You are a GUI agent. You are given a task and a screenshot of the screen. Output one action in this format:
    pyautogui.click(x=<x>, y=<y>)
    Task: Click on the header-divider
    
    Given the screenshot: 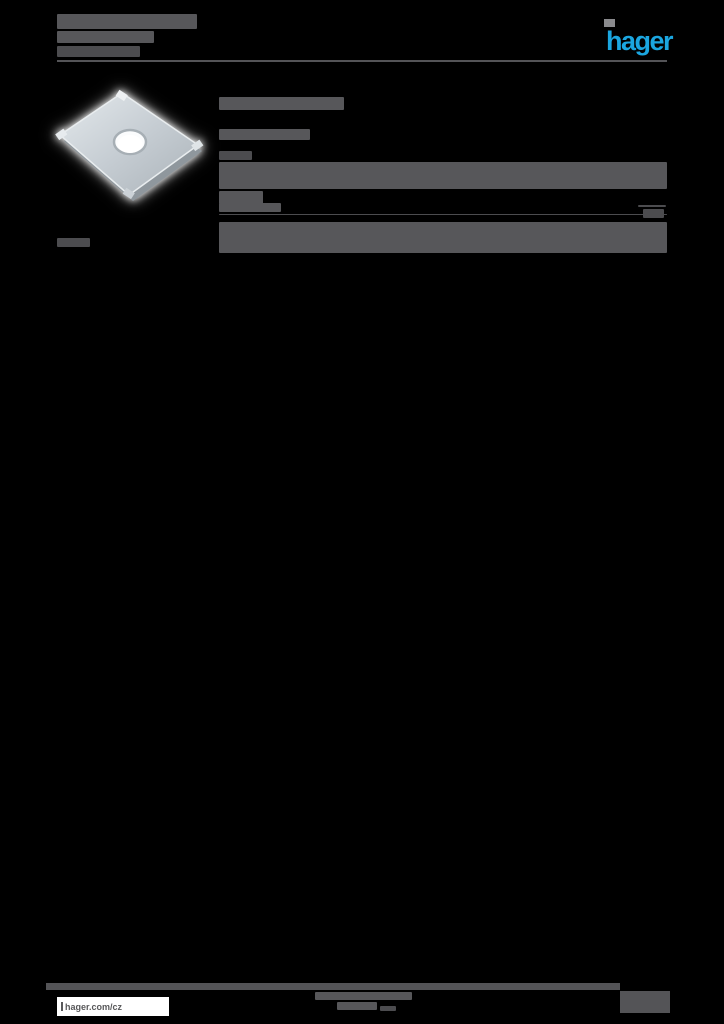 What is the action you would take?
    pyautogui.click(x=362, y=61)
    